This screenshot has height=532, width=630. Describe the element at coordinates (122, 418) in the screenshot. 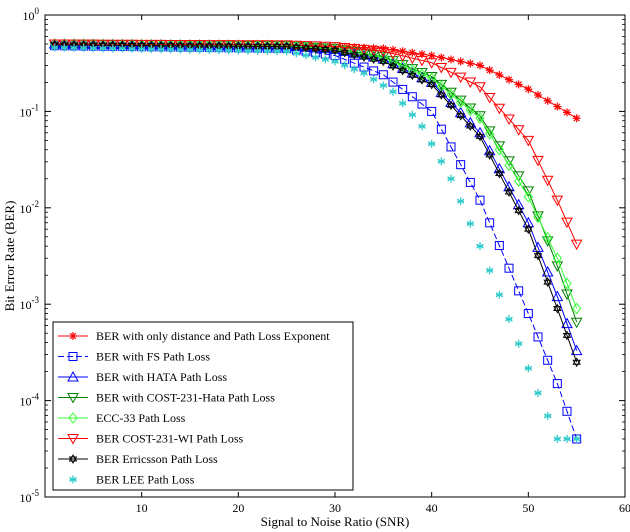

I see `legend-entry: ECC-33 Path Loss` at that location.